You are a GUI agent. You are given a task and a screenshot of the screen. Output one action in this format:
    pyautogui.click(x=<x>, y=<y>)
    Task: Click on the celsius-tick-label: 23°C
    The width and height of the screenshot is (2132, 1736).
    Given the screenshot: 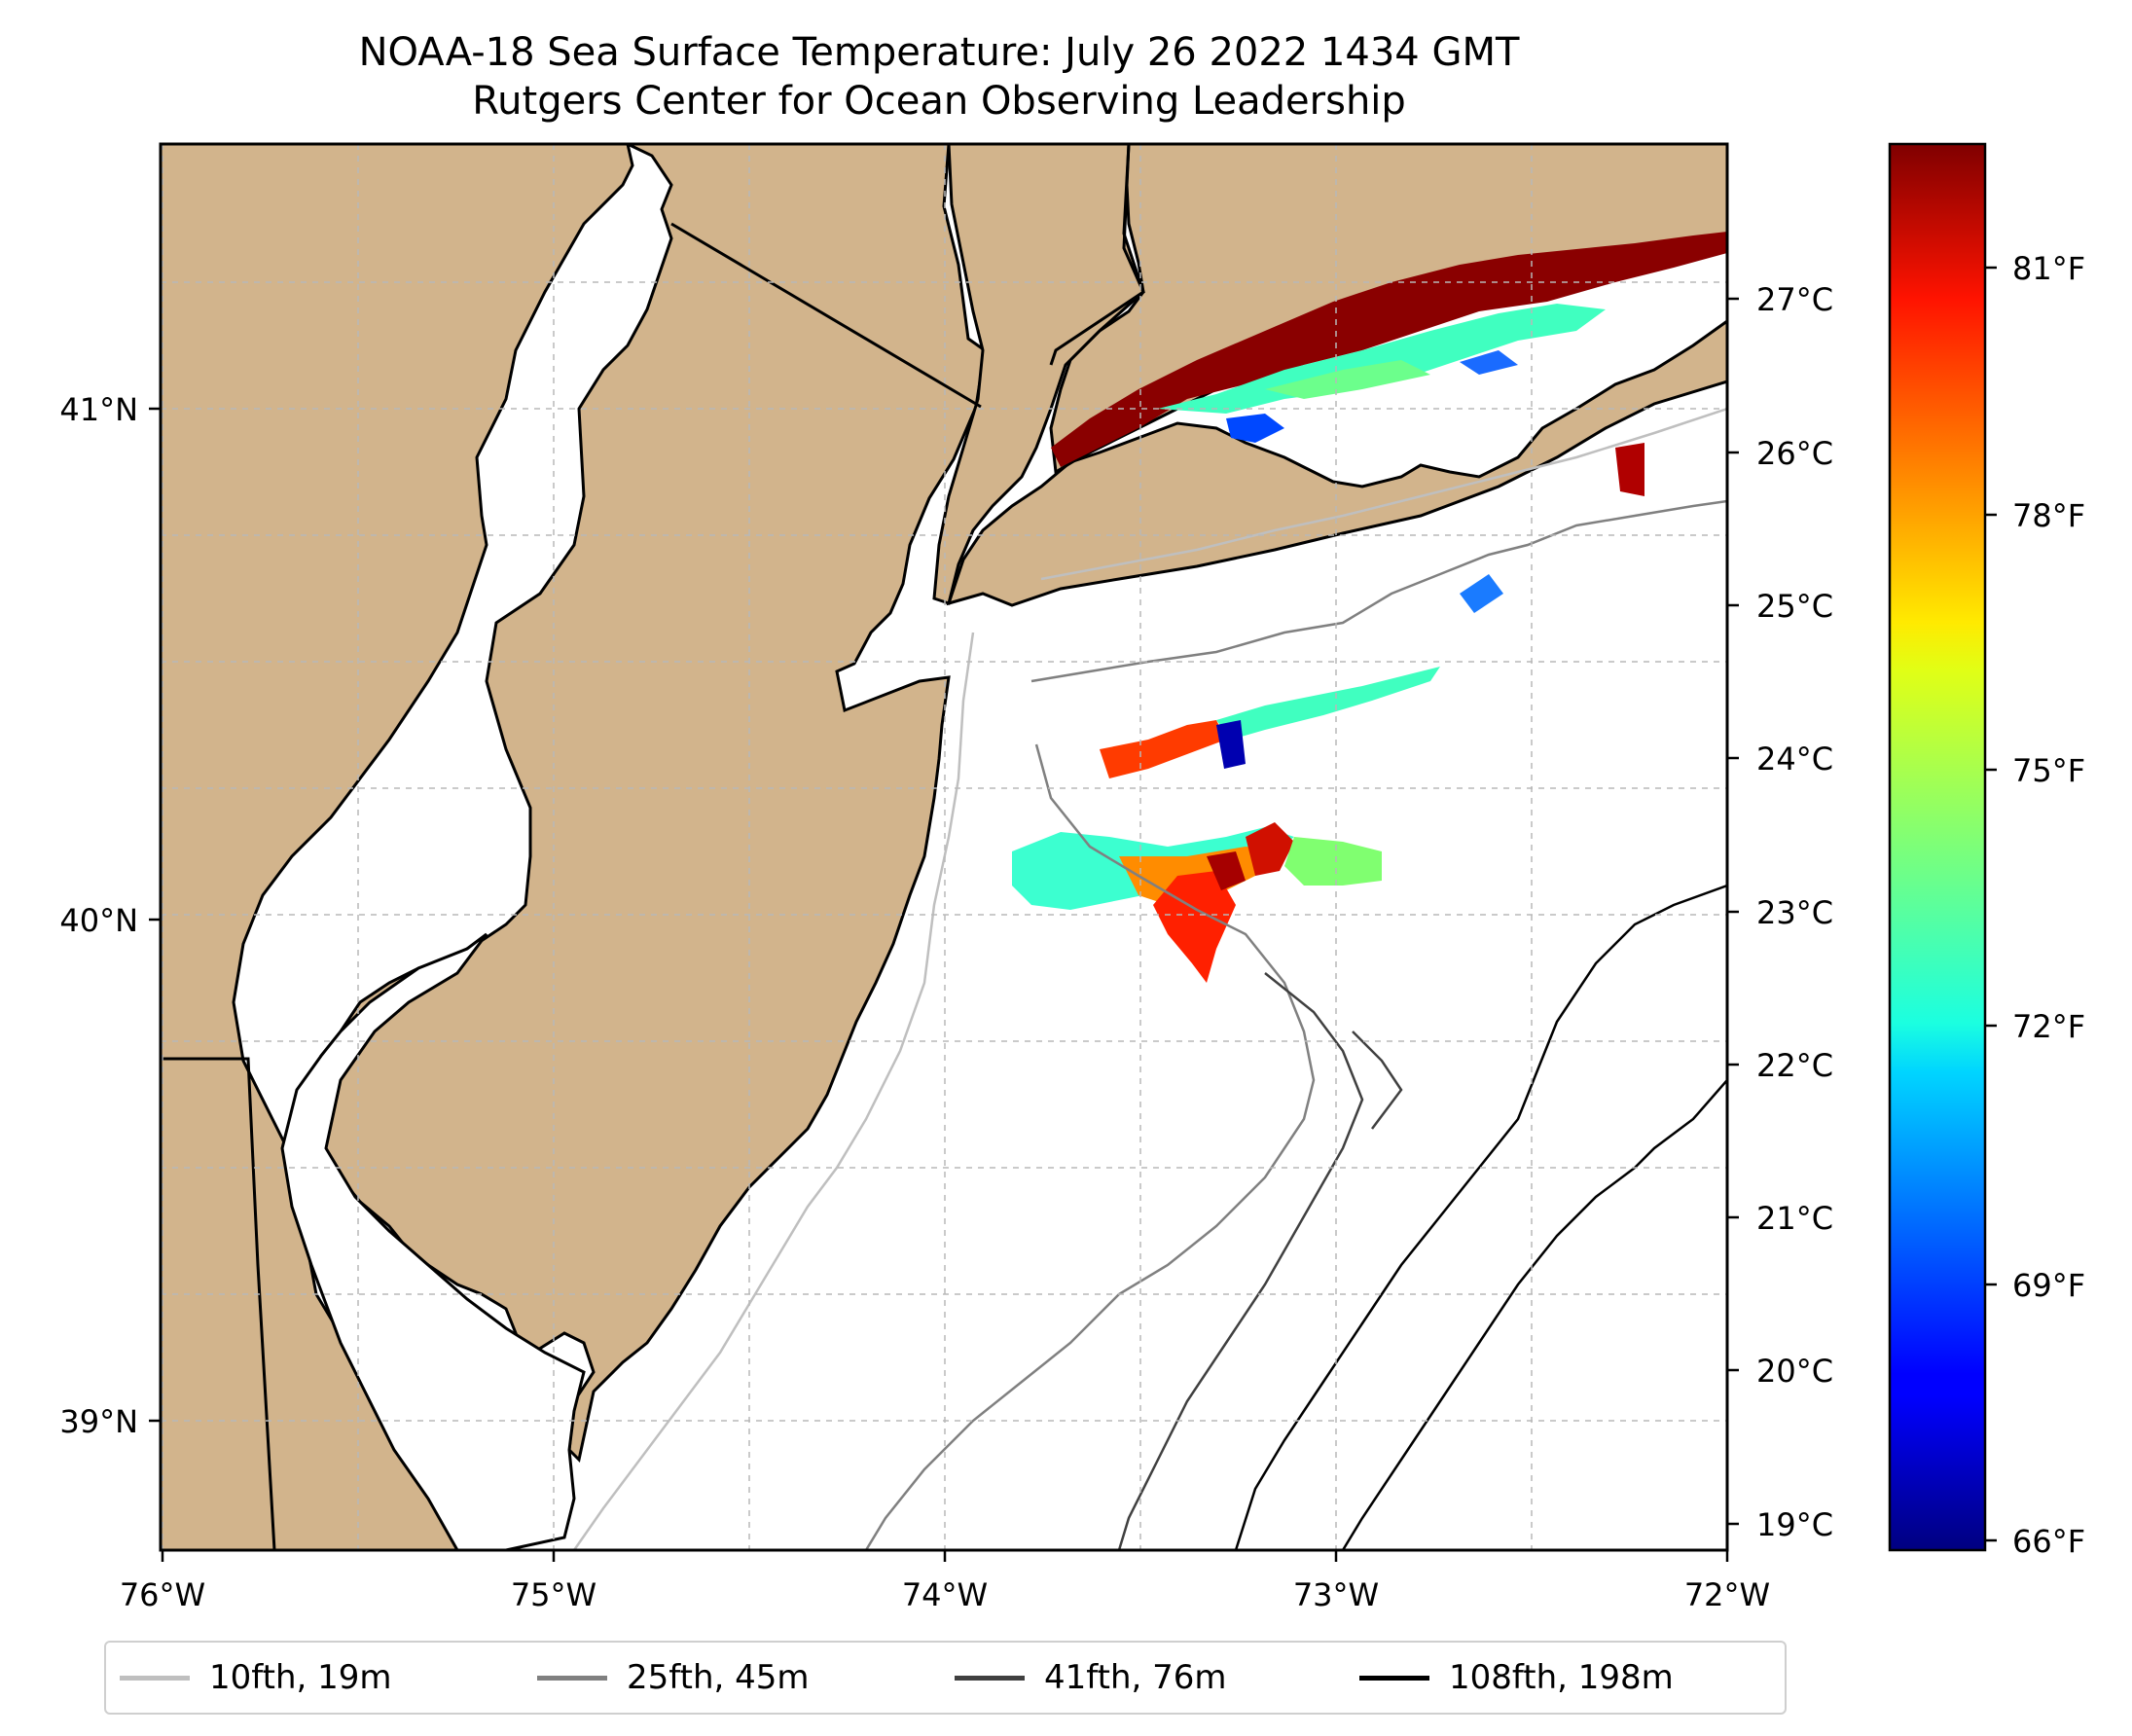 What is the action you would take?
    pyautogui.click(x=1794, y=913)
    